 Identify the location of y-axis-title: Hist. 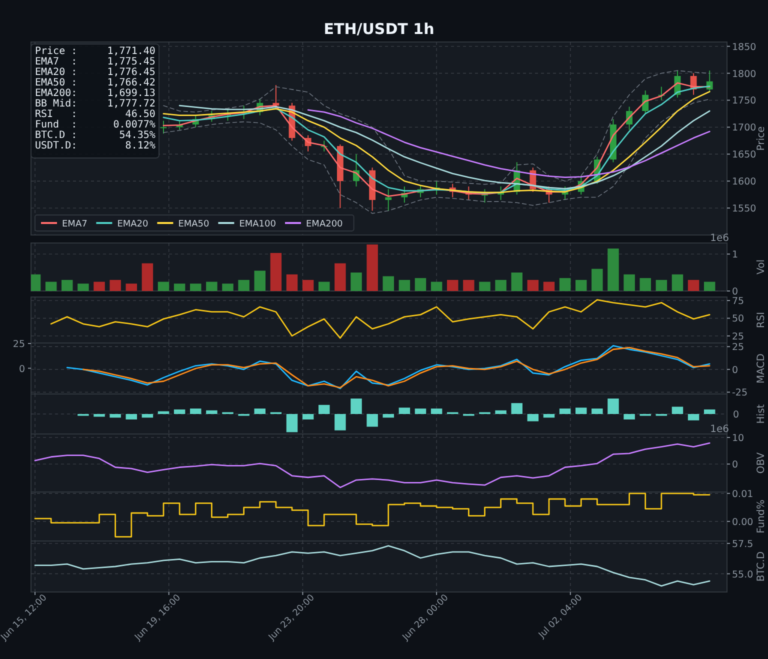
(761, 414).